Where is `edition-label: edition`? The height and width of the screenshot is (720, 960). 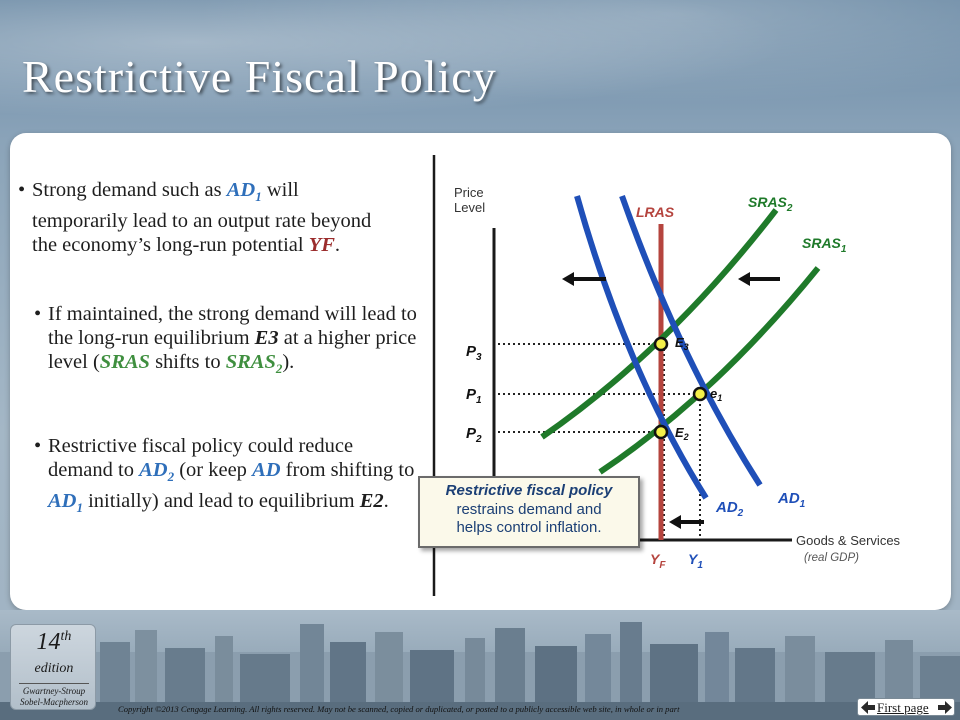 edition-label: edition is located at coordinates (54, 668).